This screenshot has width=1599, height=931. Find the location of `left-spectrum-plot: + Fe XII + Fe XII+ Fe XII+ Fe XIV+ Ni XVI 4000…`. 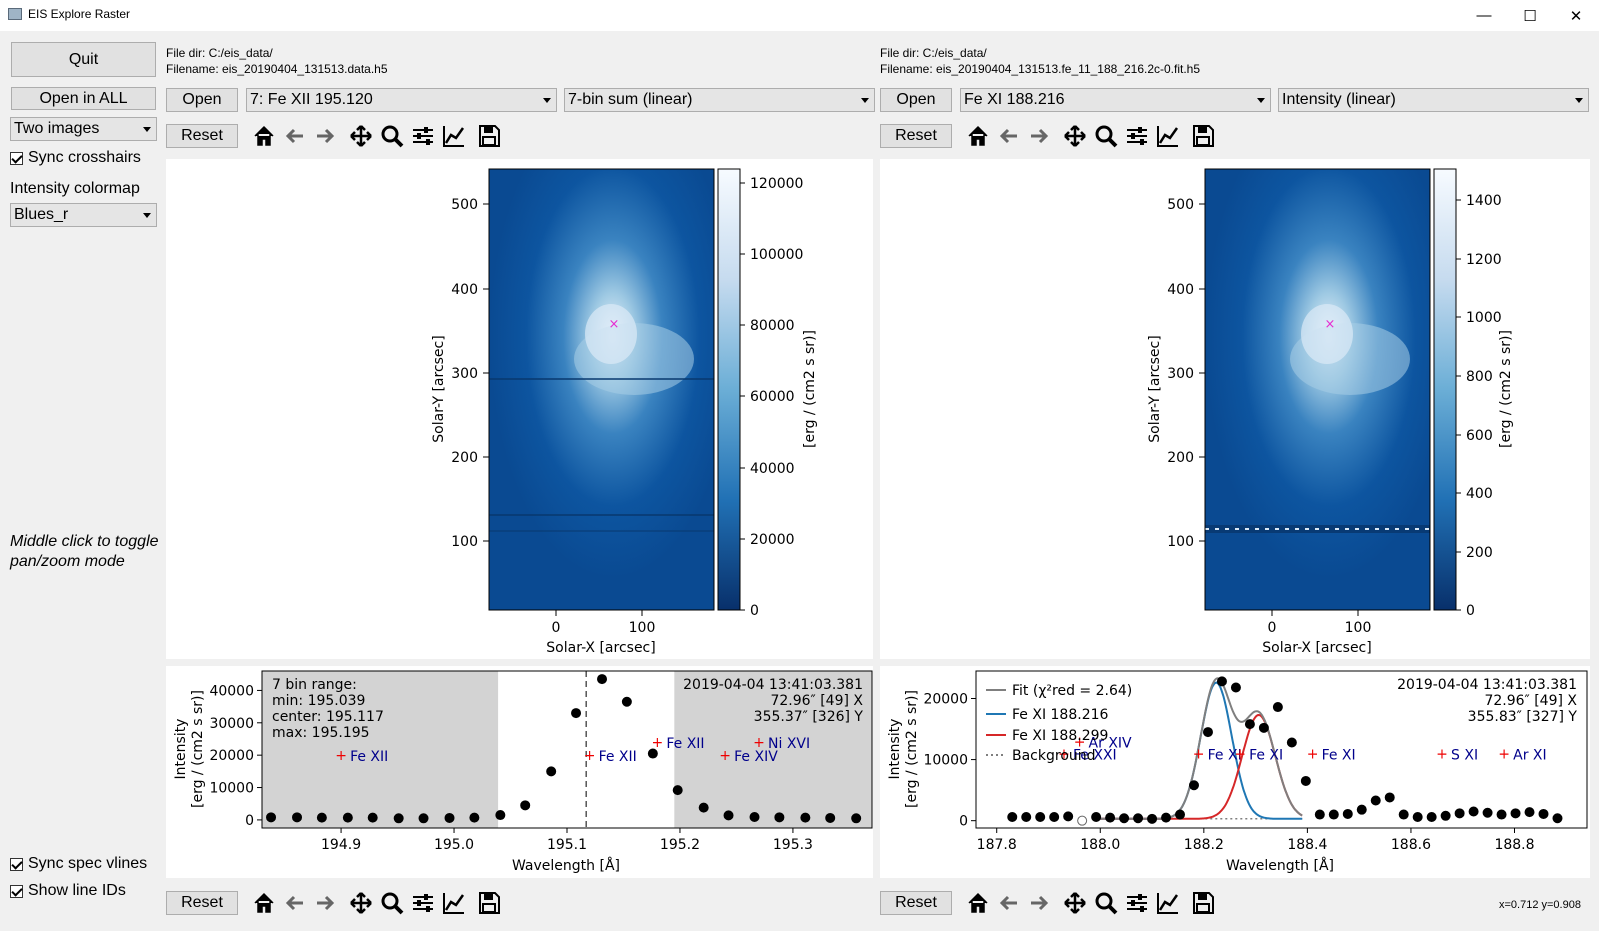

left-spectrum-plot: + Fe XII + Fe XII+ Fe XII+ Fe XIV+ Ni XVI 4000… is located at coordinates (519, 772).